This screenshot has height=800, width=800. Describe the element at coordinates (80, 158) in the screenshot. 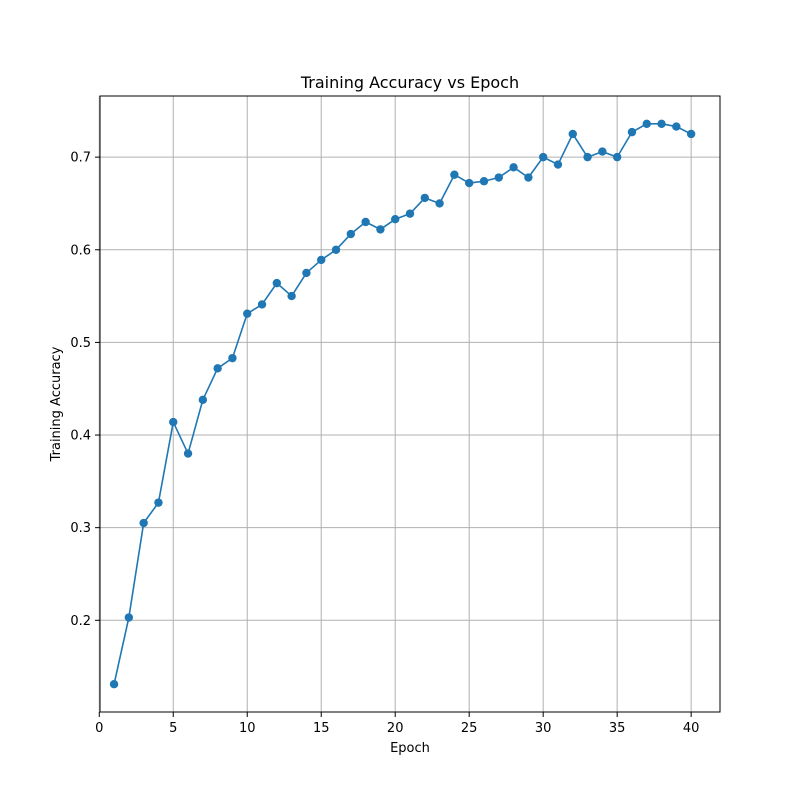

I see `y-tick-label: 0.7` at that location.